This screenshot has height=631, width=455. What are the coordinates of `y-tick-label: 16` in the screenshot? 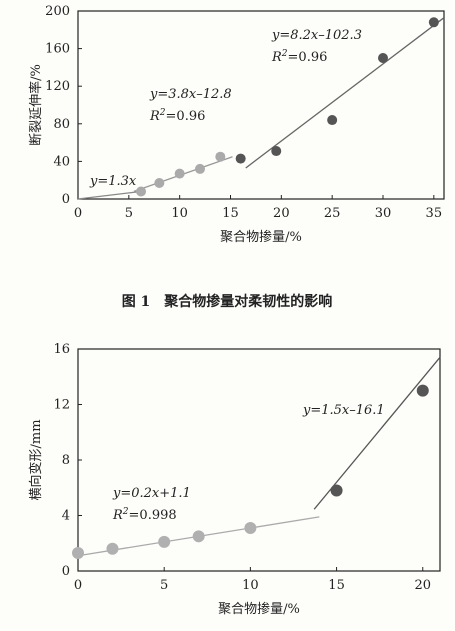 It's located at (61, 349).